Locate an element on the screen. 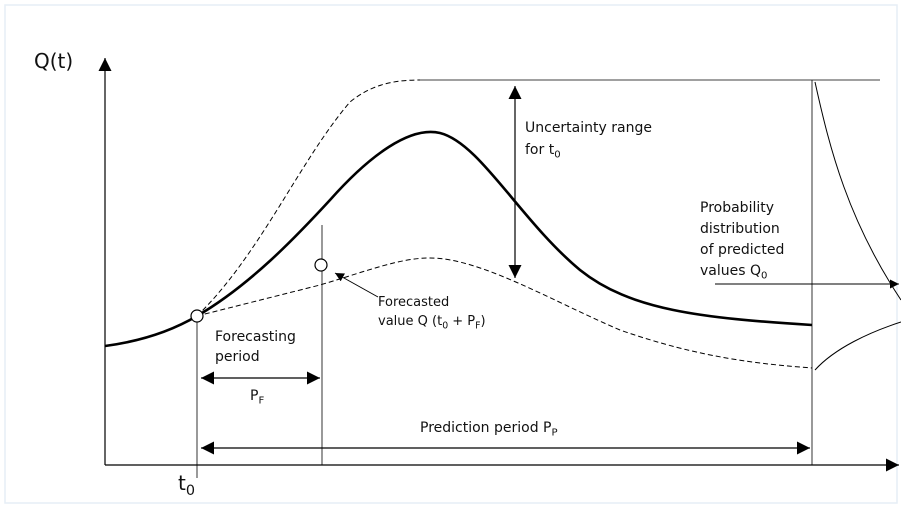  text-part: Forecasted is located at coordinates (413, 302).